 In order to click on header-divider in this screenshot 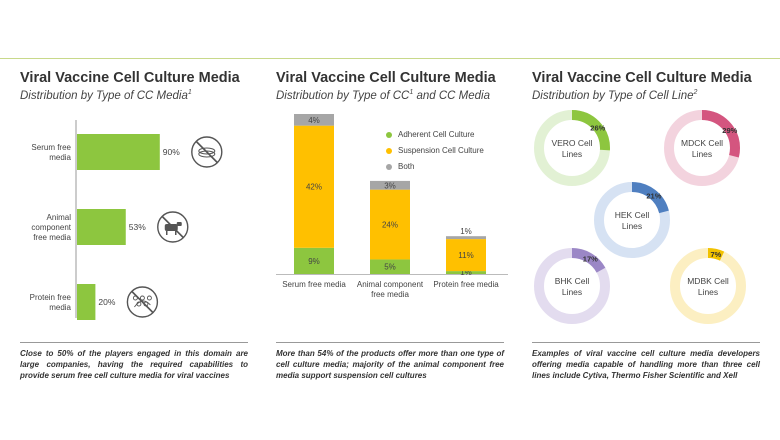, I will do `click(390, 58)`.